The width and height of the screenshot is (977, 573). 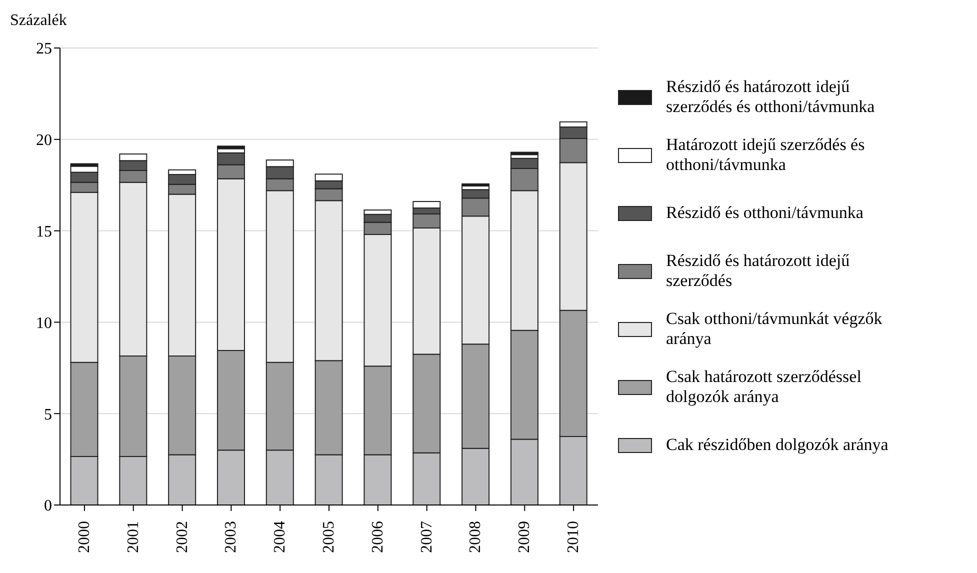 I want to click on legend-label: Cak részidőben dolgozók aránya, so click(x=778, y=445).